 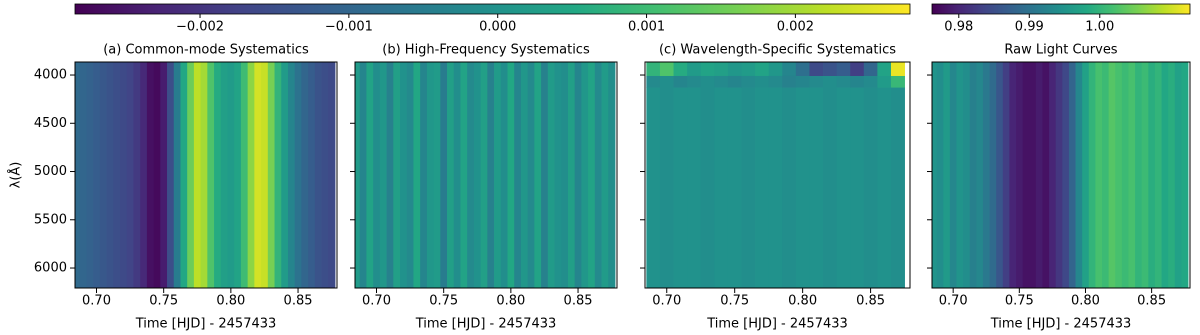 I want to click on x-tick-label: 0.85, so click(x=298, y=301).